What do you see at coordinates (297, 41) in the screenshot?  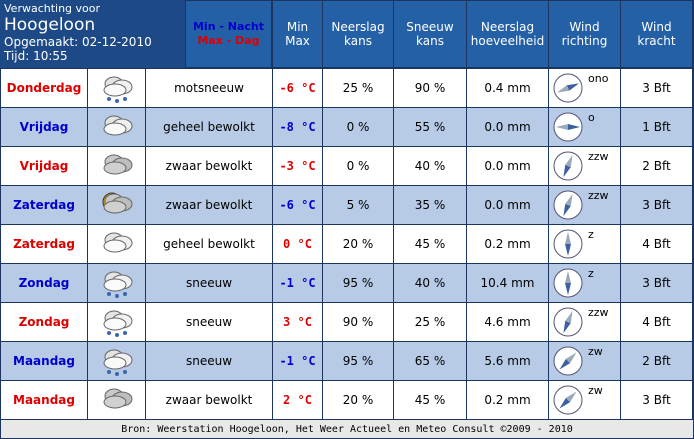 I see `column-header-line: Max` at bounding box center [297, 41].